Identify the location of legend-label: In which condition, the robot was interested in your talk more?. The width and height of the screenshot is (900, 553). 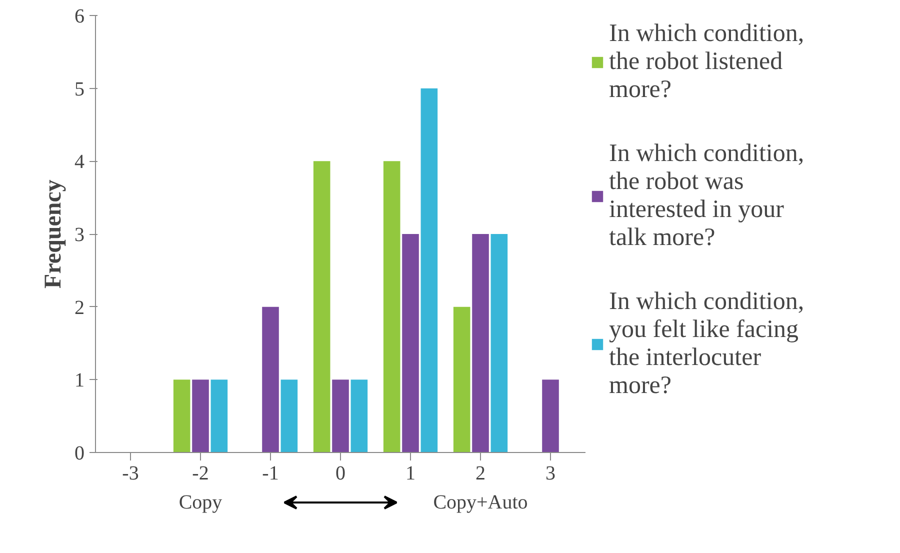
(706, 196).